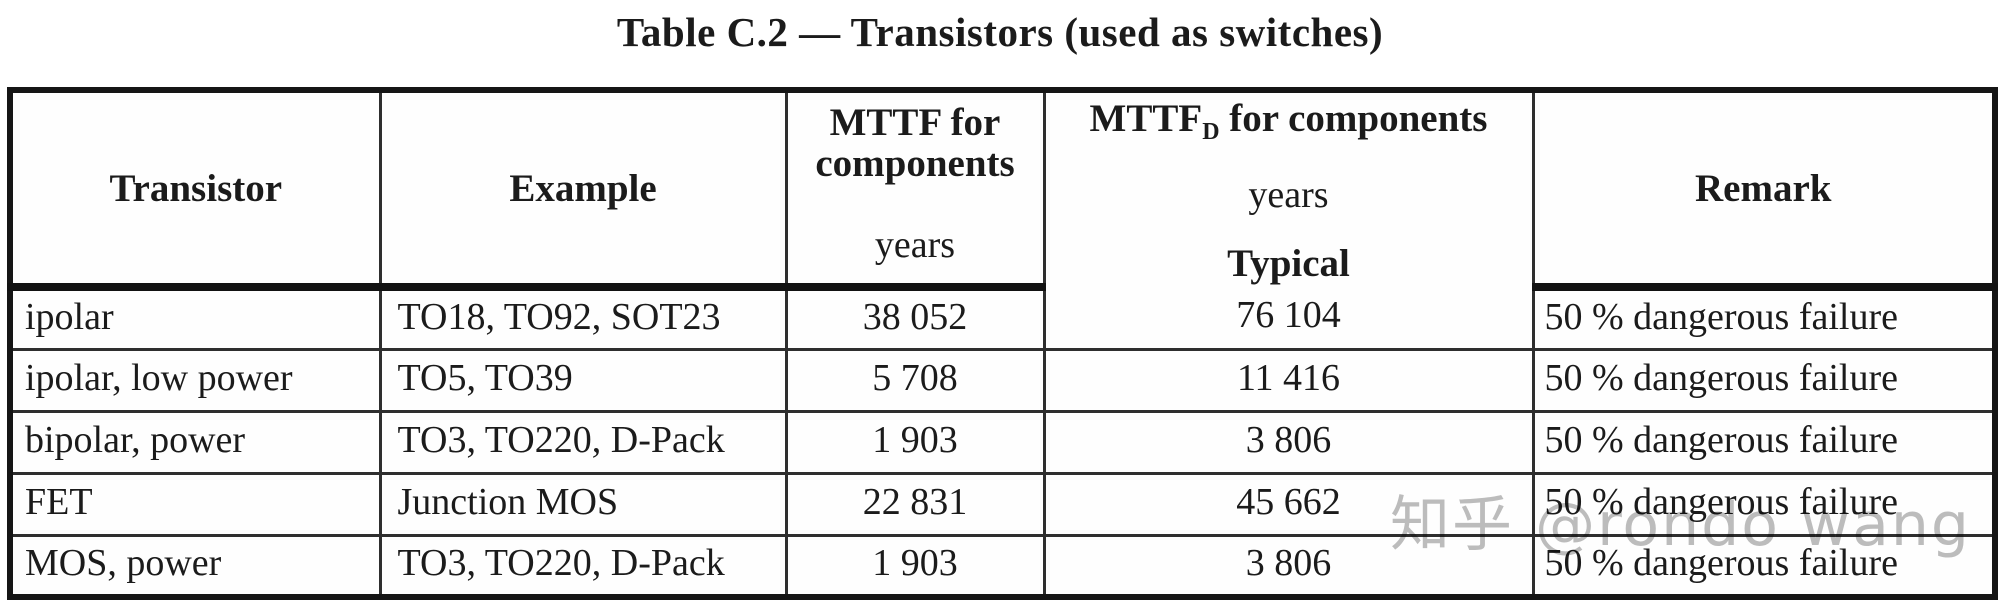 Image resolution: width=2000 pixels, height=615 pixels. What do you see at coordinates (915, 143) in the screenshot?
I see `mttf-header-label: MTTF for components` at bounding box center [915, 143].